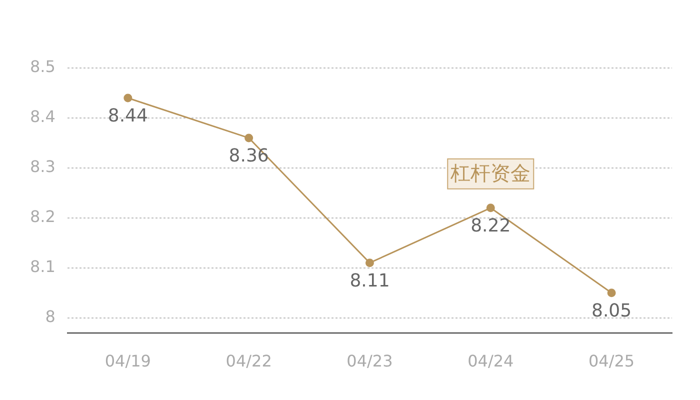 This screenshot has height=400, width=700. I want to click on y-tick-label: 8, so click(50, 316).